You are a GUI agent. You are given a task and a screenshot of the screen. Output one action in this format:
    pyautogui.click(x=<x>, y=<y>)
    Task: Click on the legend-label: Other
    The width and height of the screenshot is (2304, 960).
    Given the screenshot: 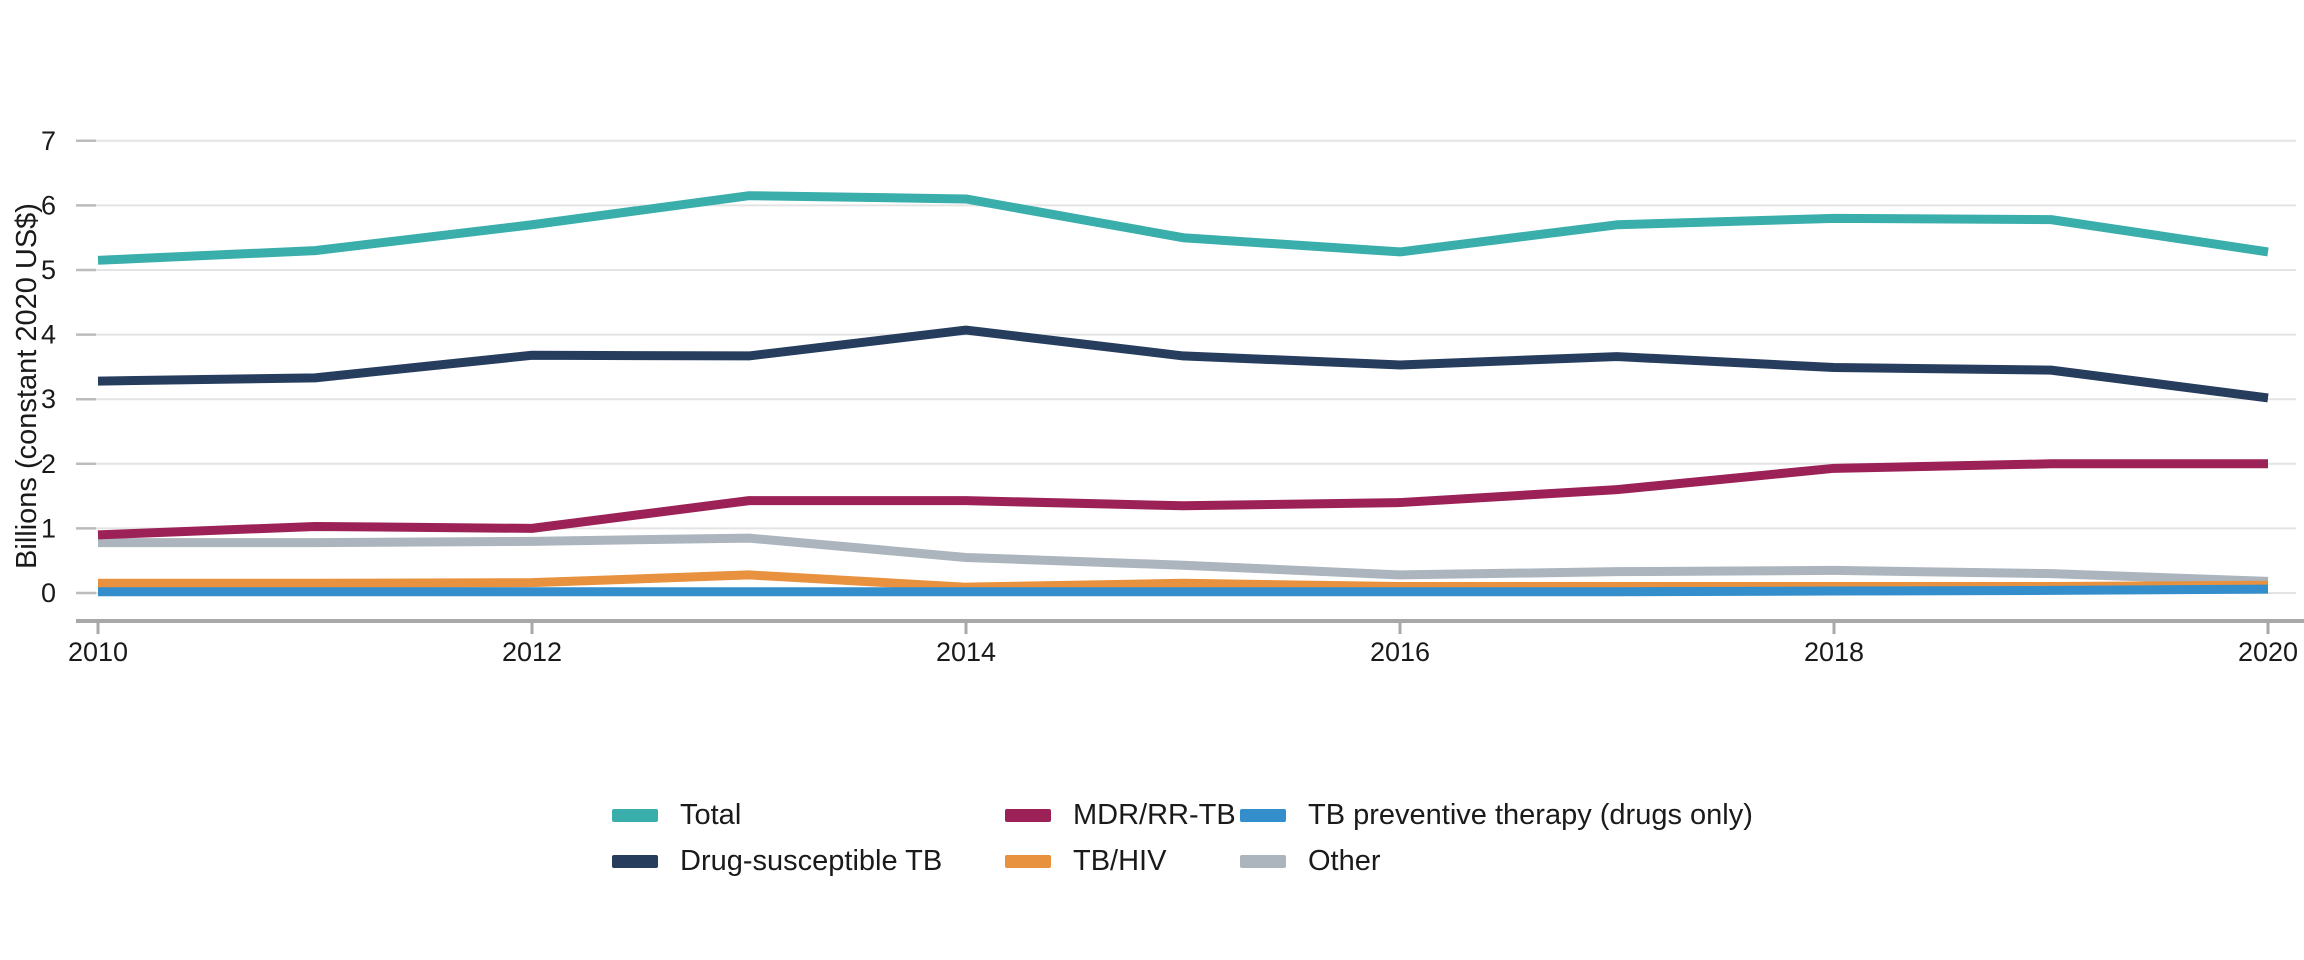 What is the action you would take?
    pyautogui.click(x=1344, y=861)
    